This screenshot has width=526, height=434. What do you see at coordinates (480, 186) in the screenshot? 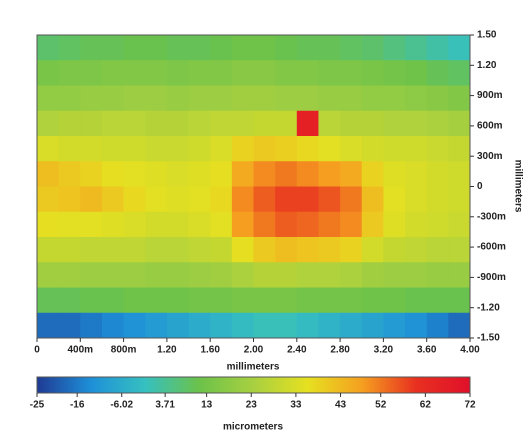
I see `y-tick-label: 0` at bounding box center [480, 186].